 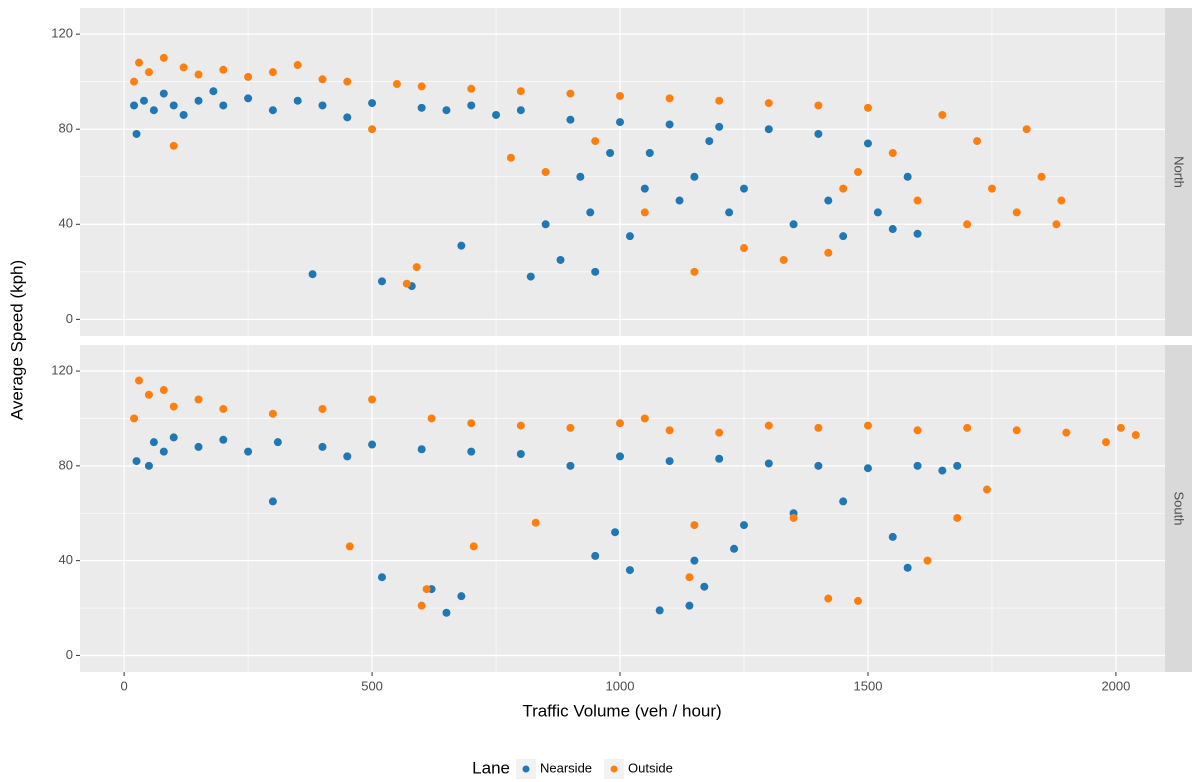 What do you see at coordinates (1115, 685) in the screenshot?
I see `x-tick-label: 2000` at bounding box center [1115, 685].